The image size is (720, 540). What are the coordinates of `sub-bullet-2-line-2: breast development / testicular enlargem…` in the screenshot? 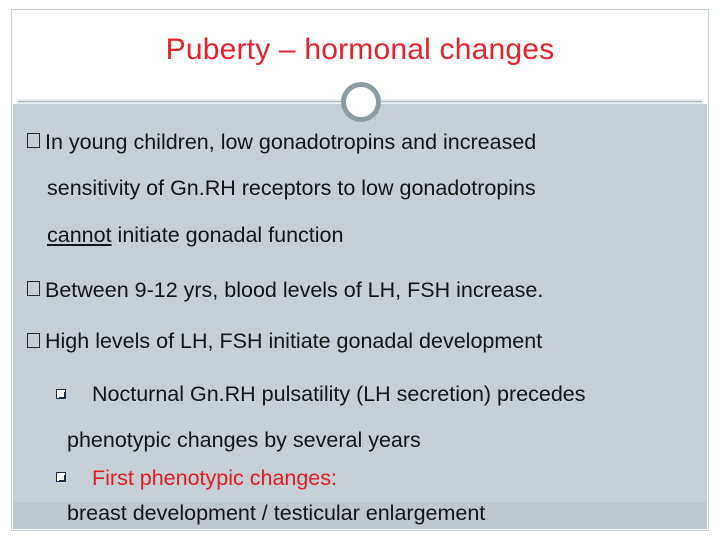 It's located at (276, 513).